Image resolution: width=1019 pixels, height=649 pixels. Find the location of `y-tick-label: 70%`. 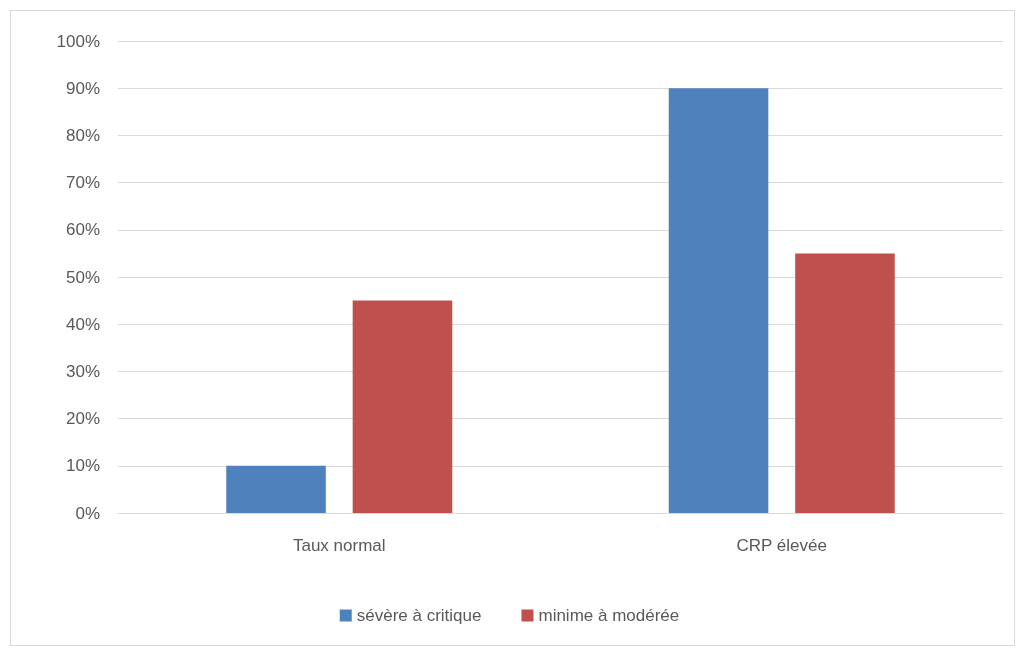

y-tick-label: 70% is located at coordinates (82, 183).